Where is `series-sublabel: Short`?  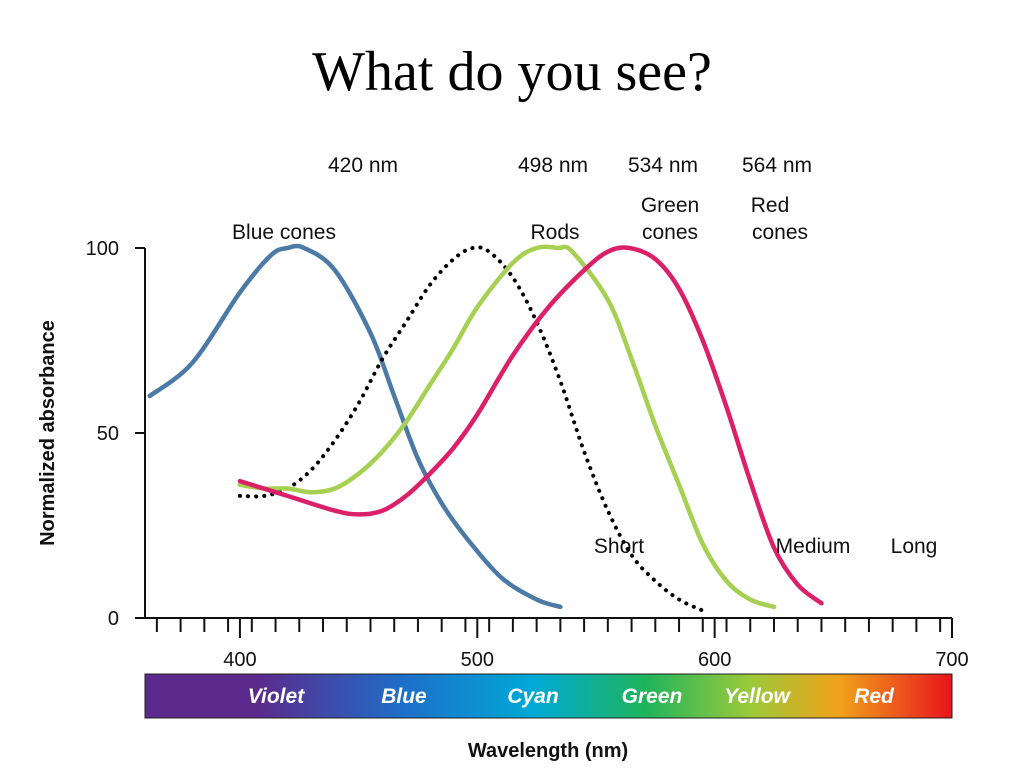
series-sublabel: Short is located at coordinates (619, 546).